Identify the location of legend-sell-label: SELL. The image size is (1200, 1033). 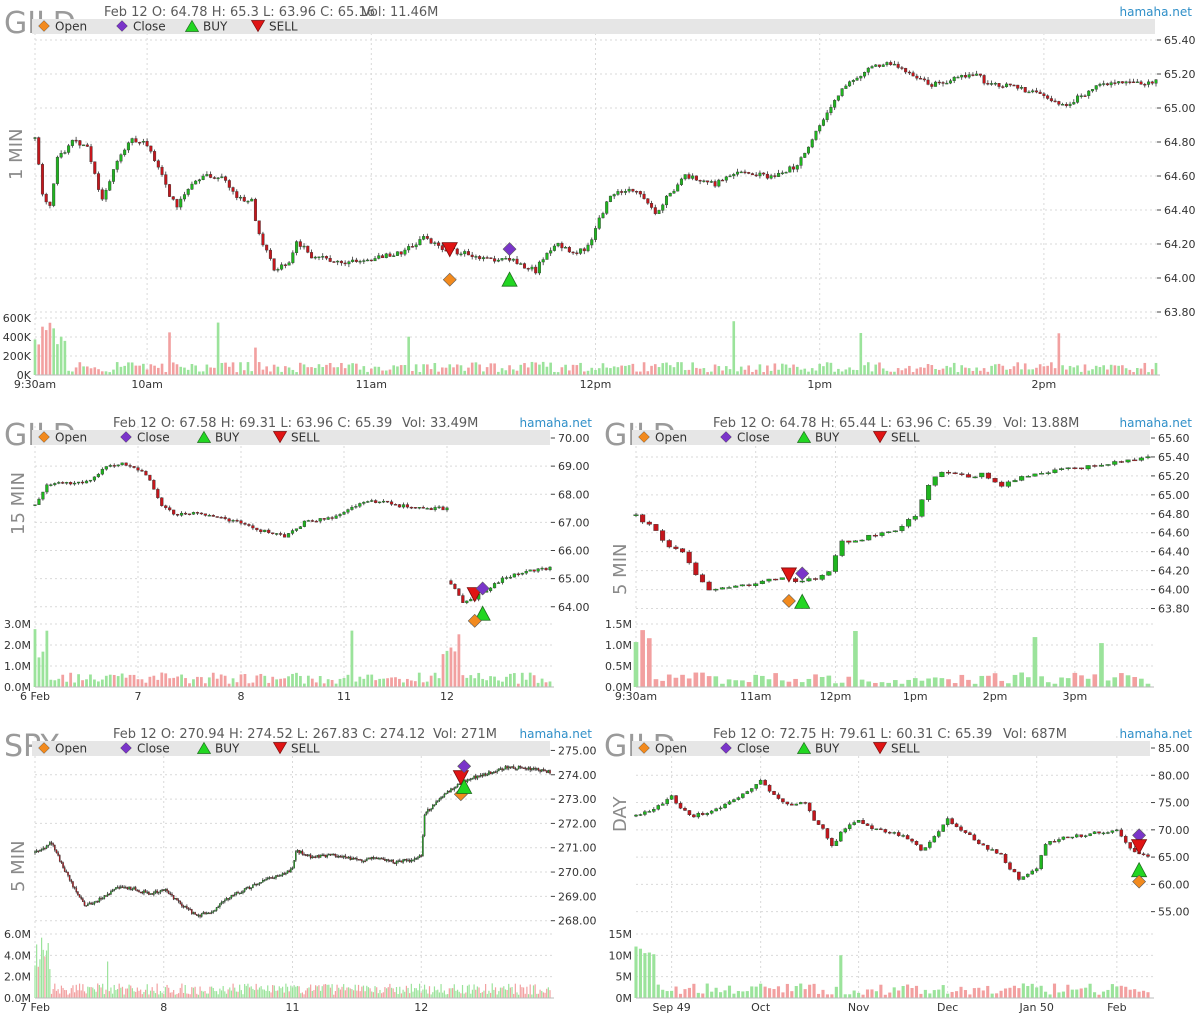
(283, 27).